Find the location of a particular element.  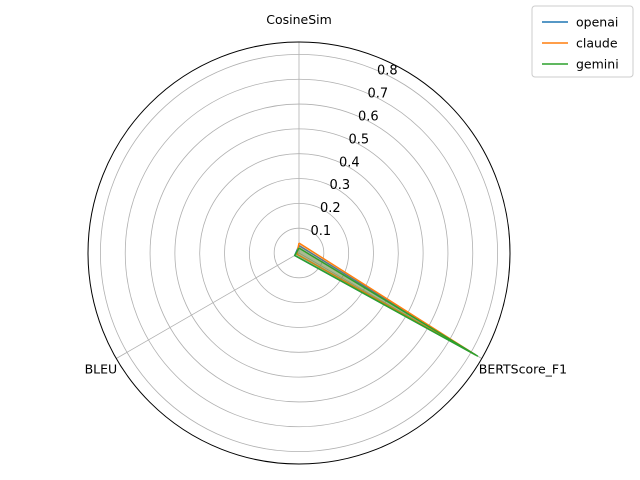

radar-series is located at coordinates (386, 299).